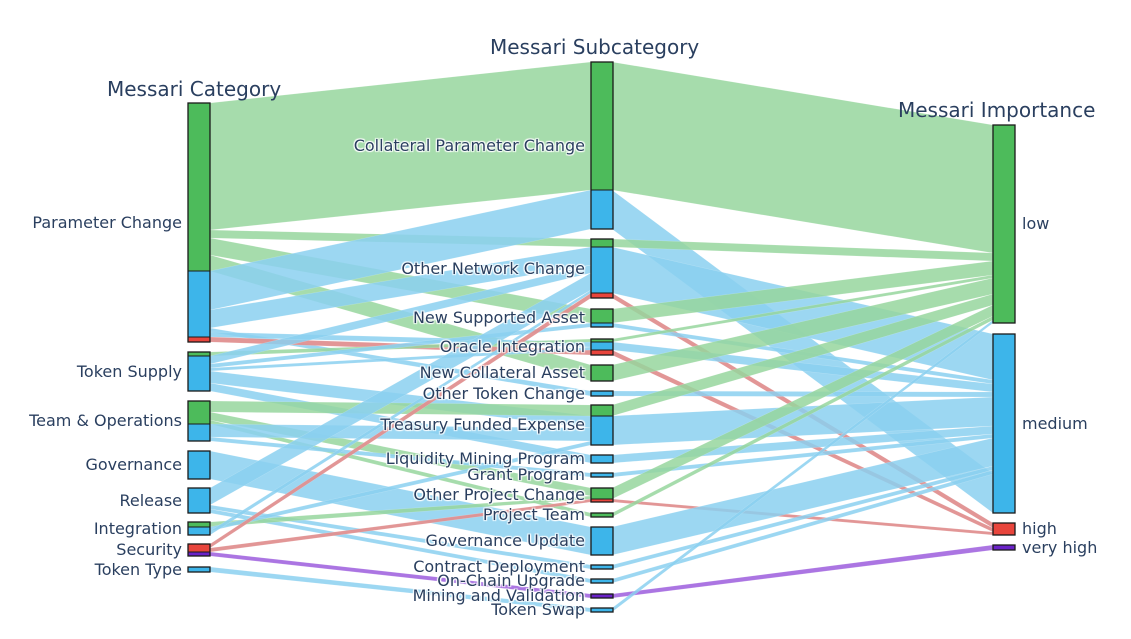 Image resolution: width=1131 pixels, height=639 pixels. Describe the element at coordinates (194, 89) in the screenshot. I see `column-title-category: Messari Category` at that location.